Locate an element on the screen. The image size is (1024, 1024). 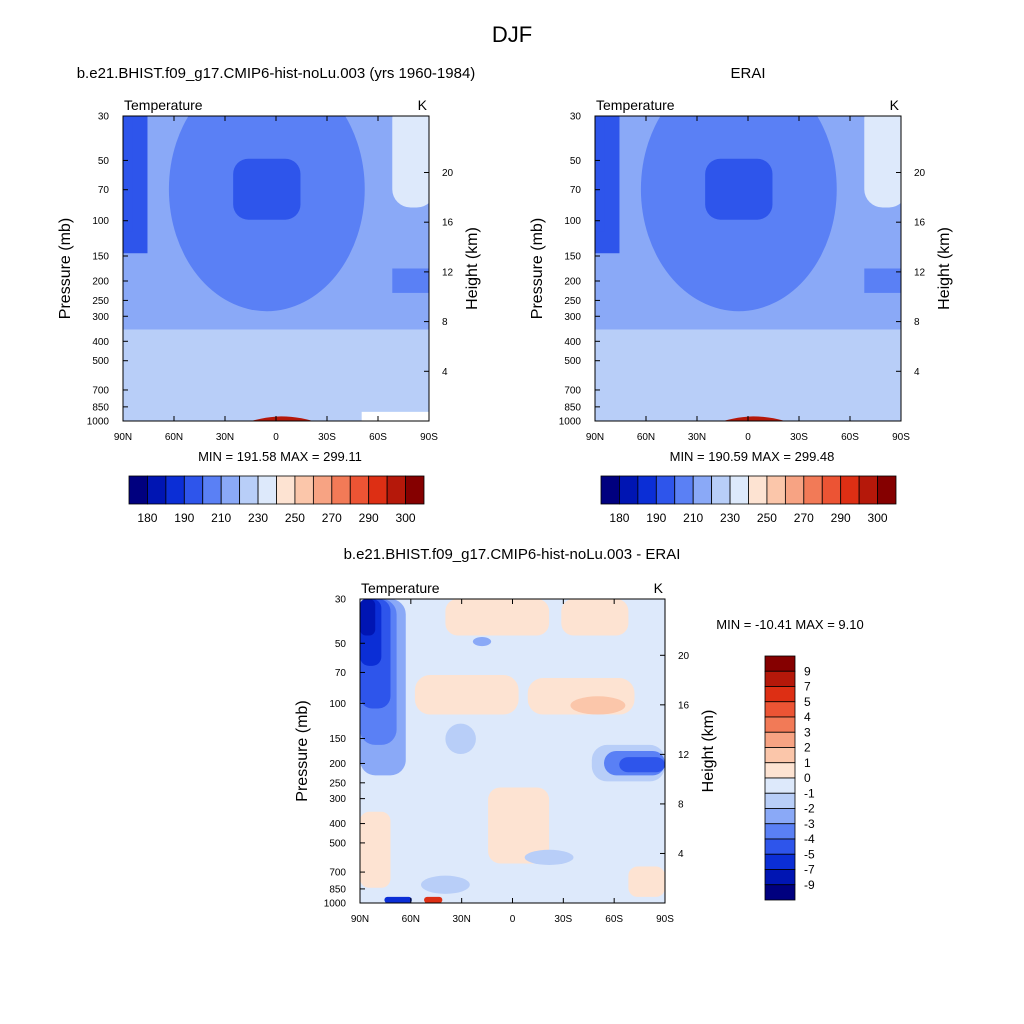
colorbar-label: 210 is located at coordinates (693, 518).